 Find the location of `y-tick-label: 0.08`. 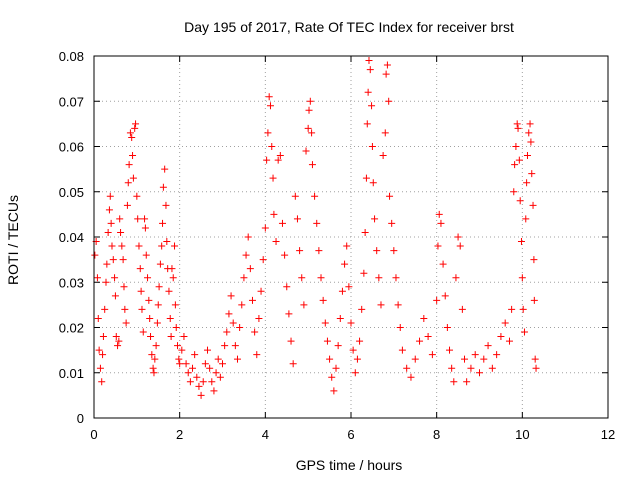

y-tick-label: 0.08 is located at coordinates (71, 56).